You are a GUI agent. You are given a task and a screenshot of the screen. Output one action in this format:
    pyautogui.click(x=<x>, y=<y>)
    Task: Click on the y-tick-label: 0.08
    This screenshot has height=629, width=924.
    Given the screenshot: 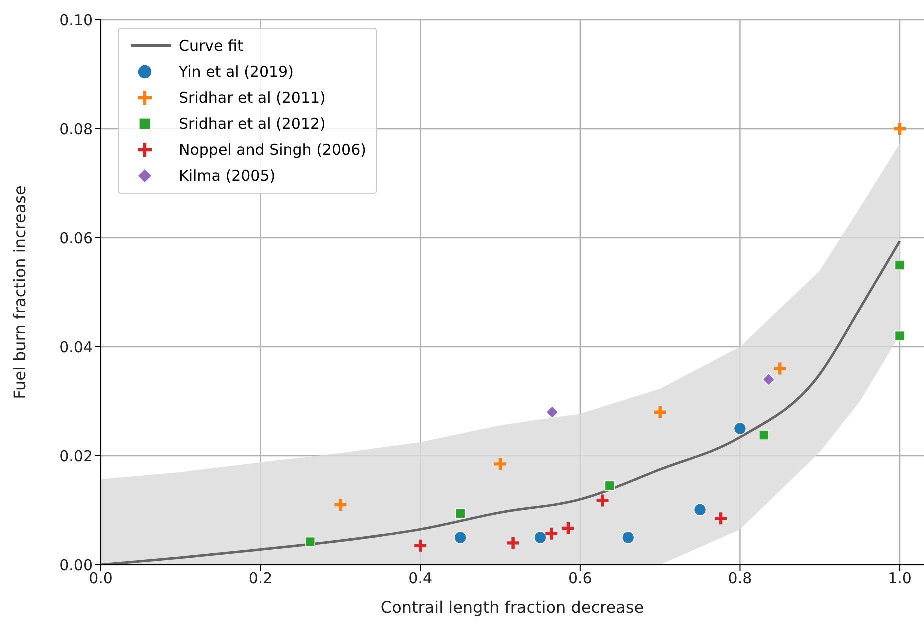 What is the action you would take?
    pyautogui.click(x=76, y=129)
    